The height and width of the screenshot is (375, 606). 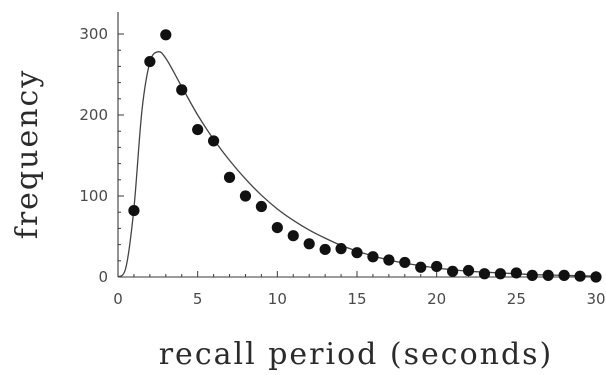 I want to click on y-tick-label: 300, so click(x=93, y=34).